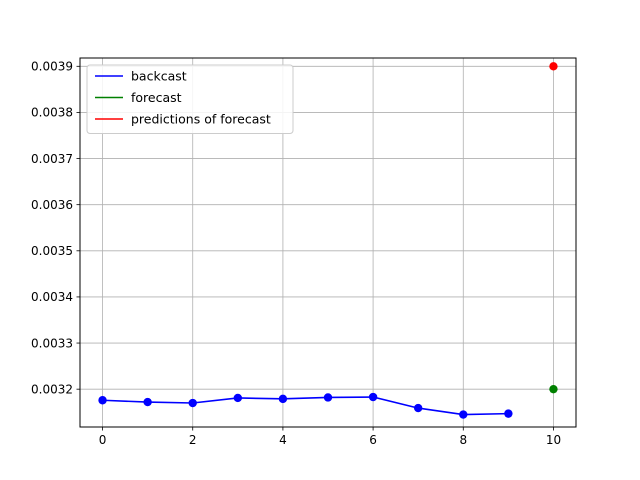 This screenshot has height=480, width=640. Describe the element at coordinates (52, 389) in the screenshot. I see `y-tick-label: 0.0032` at that location.